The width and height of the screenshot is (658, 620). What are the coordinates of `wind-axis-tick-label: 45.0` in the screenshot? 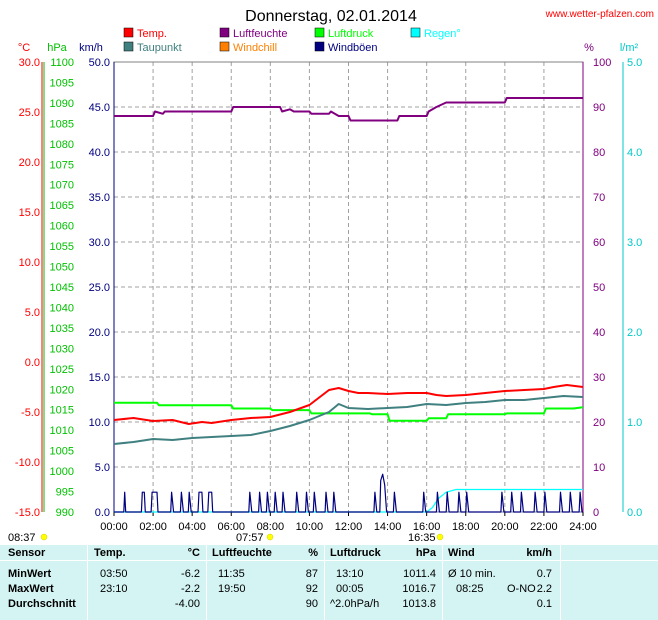 It's located at (99, 108).